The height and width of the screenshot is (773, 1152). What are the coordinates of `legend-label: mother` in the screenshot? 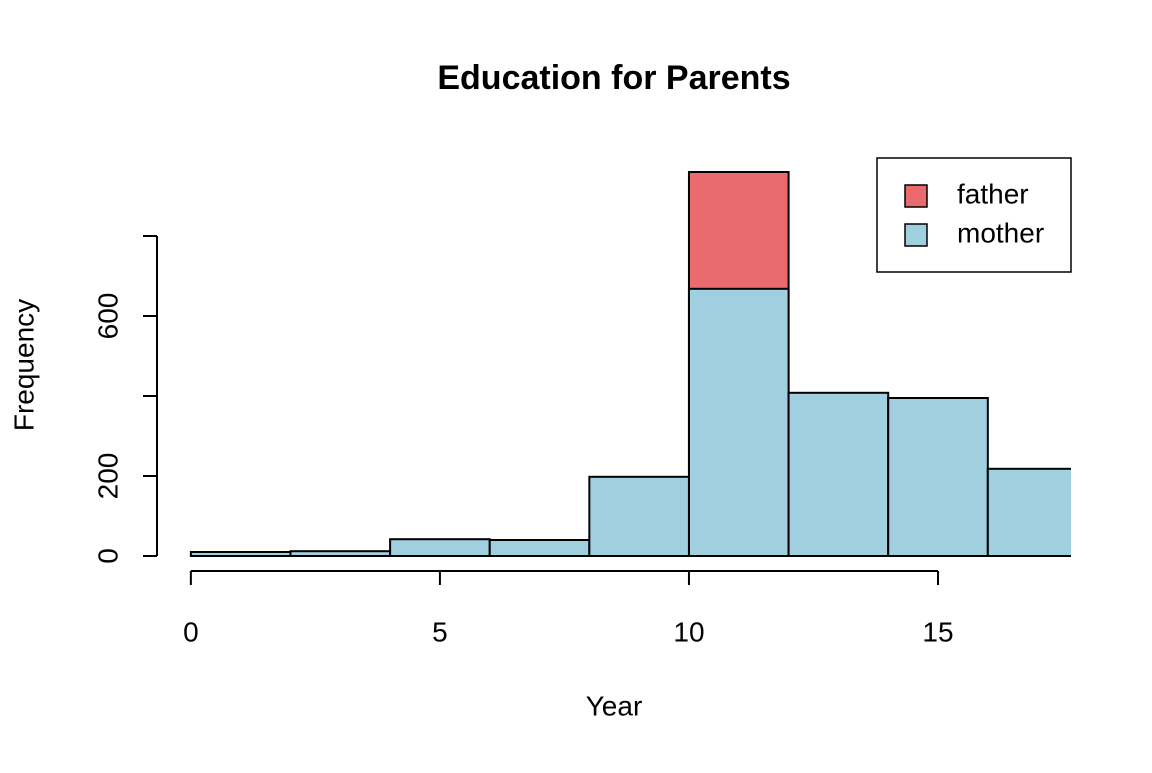 It's located at (1000, 232).